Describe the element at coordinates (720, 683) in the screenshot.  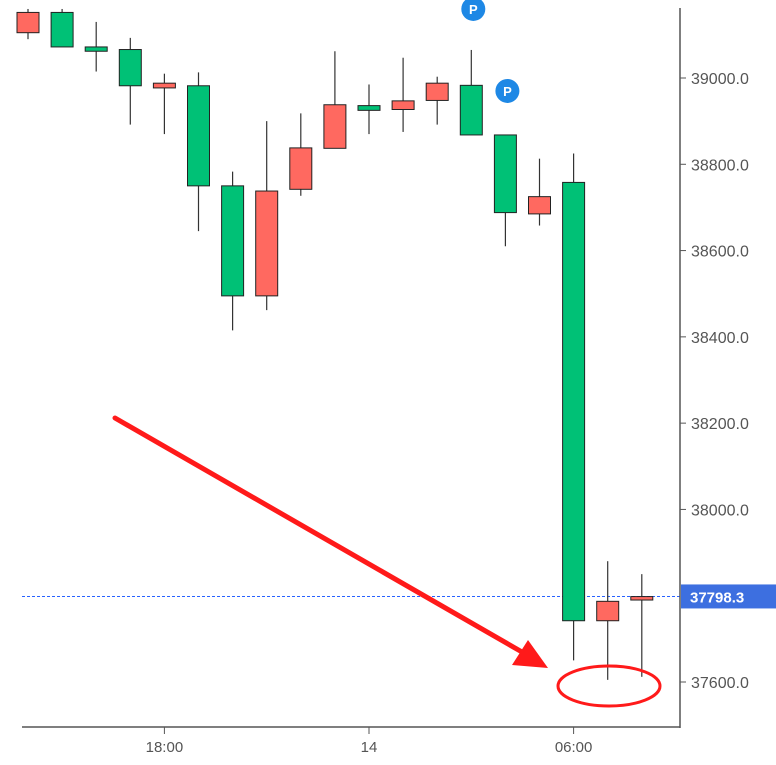
I see `price-tick-label: 37600.0` at that location.